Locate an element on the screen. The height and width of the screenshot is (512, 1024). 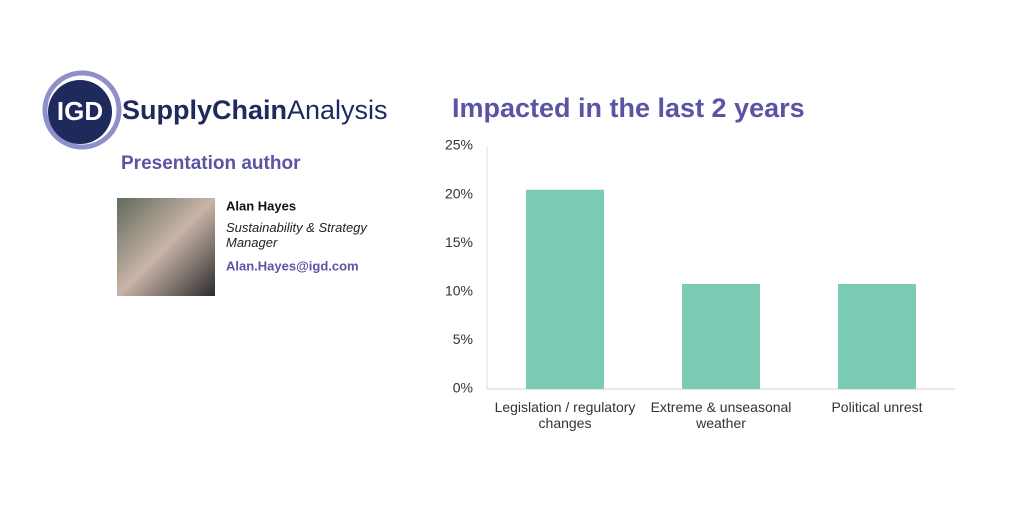
y-tick-label: 15% is located at coordinates (459, 242).